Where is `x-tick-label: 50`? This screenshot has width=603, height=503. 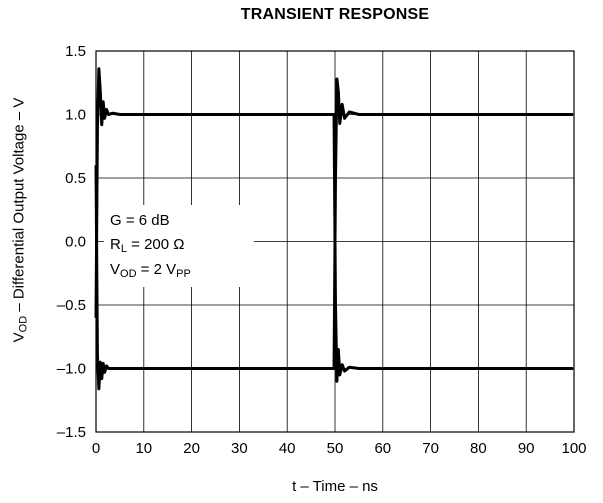 x-tick-label: 50 is located at coordinates (335, 448).